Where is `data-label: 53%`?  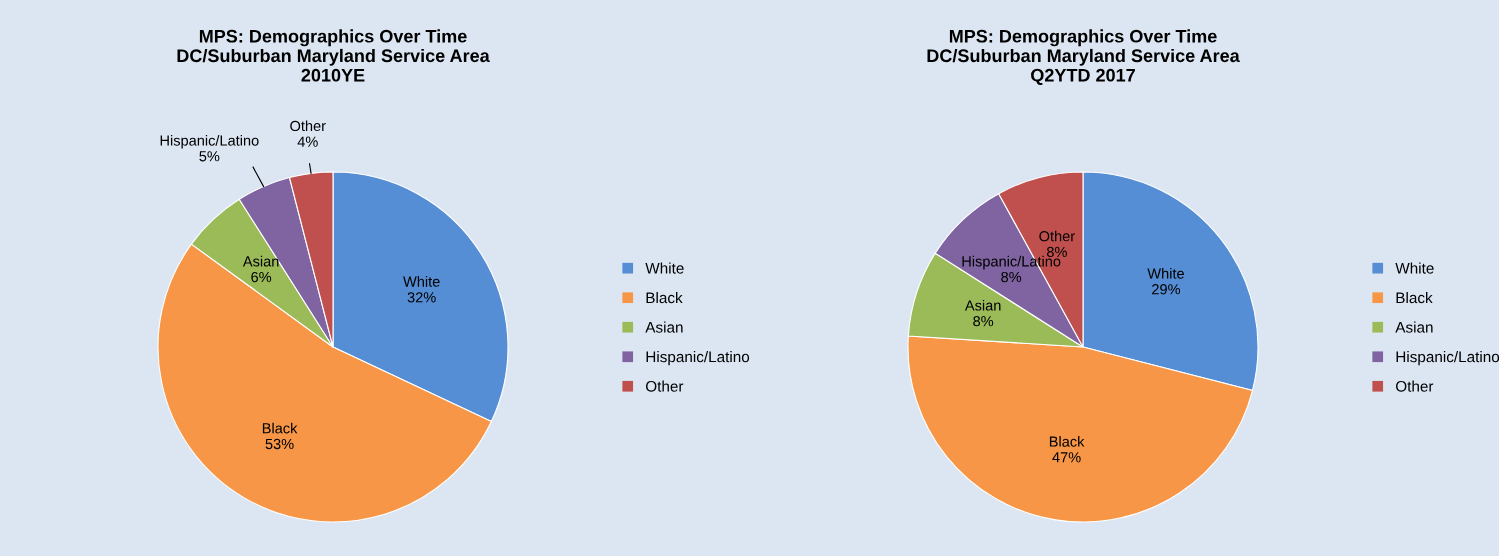
data-label: 53% is located at coordinates (279, 444).